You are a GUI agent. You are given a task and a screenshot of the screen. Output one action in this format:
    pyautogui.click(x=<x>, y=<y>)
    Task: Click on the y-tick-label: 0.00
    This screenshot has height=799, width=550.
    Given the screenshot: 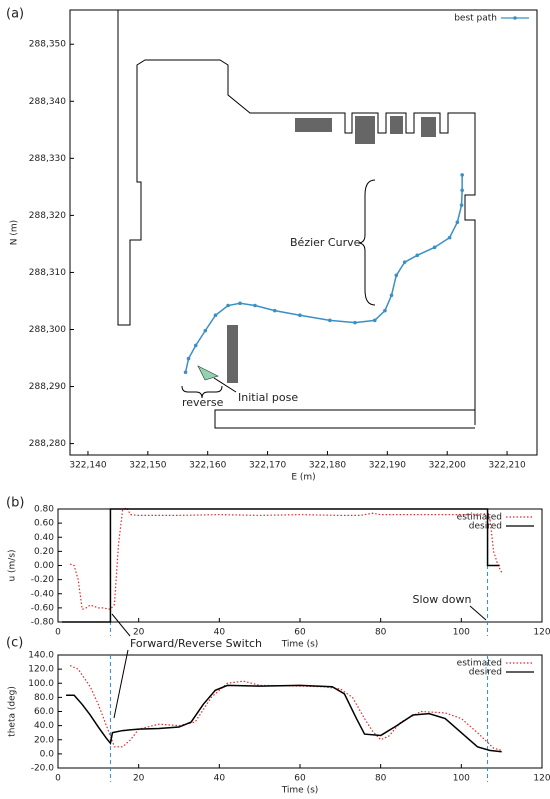 What is the action you would take?
    pyautogui.click(x=44, y=566)
    